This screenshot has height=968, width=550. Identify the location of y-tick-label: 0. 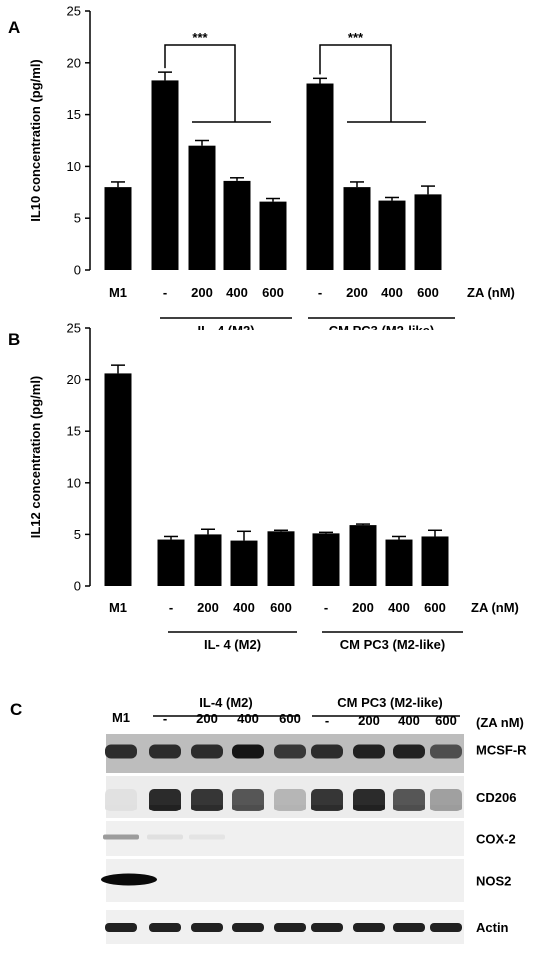
(77, 270).